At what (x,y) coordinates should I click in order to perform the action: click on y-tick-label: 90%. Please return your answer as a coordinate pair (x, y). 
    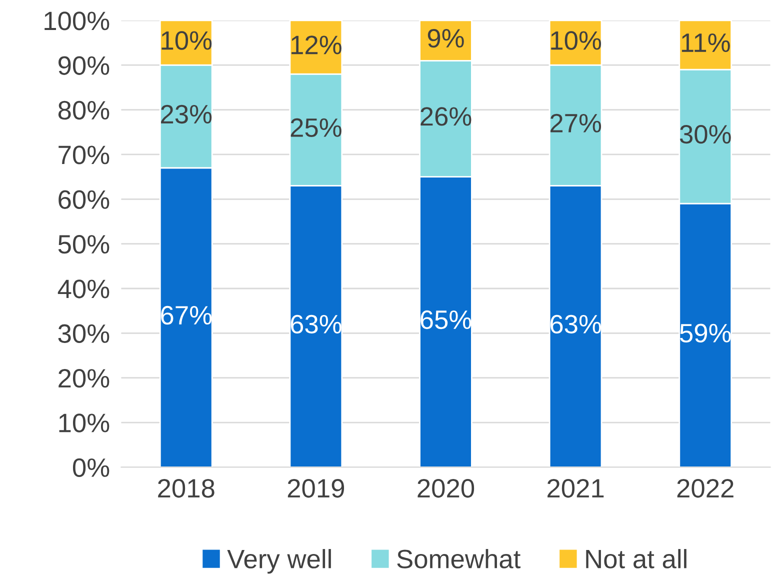
    Looking at the image, I should click on (84, 65).